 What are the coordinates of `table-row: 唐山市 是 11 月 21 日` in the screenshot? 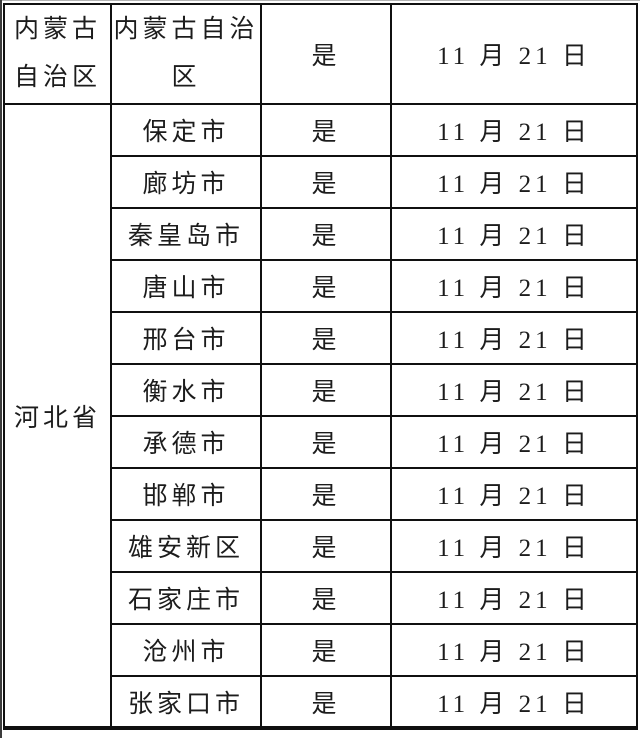 It's located at (321, 286).